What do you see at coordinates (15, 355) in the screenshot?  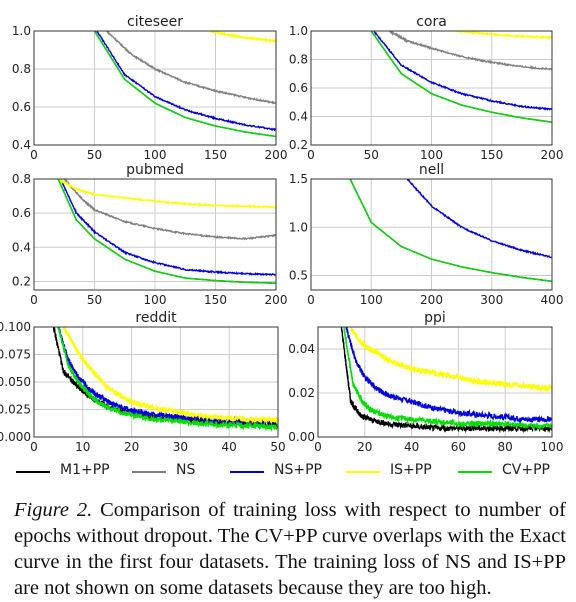 I see `y-tick-label: 0.075` at bounding box center [15, 355].